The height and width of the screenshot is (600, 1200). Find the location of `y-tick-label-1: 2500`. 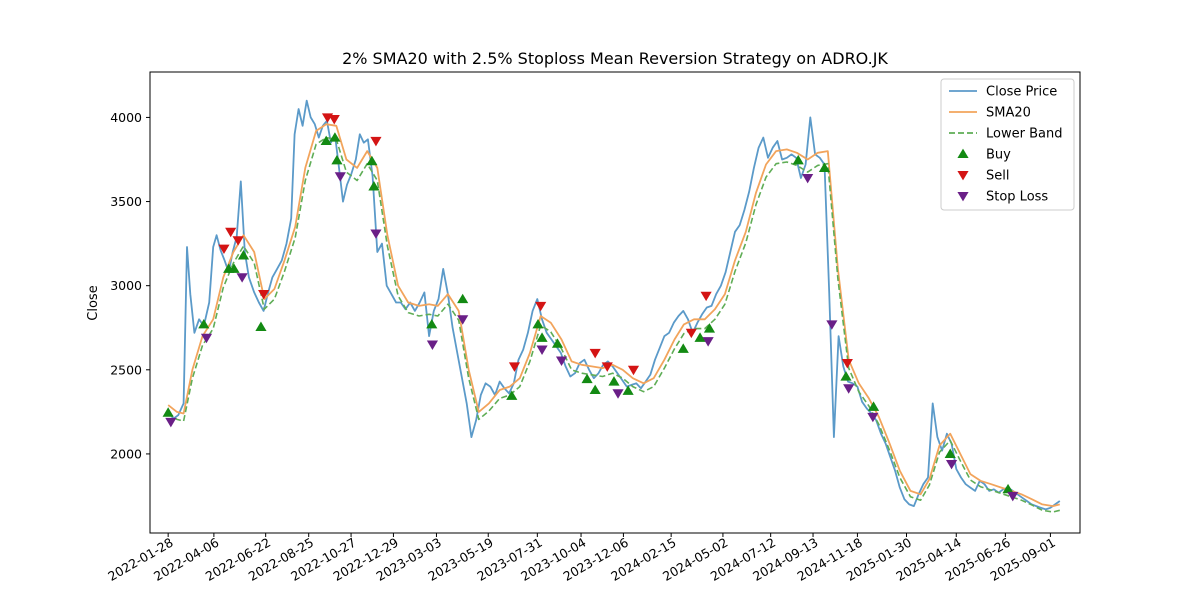

y-tick-label-1: 2500 is located at coordinates (126, 369).